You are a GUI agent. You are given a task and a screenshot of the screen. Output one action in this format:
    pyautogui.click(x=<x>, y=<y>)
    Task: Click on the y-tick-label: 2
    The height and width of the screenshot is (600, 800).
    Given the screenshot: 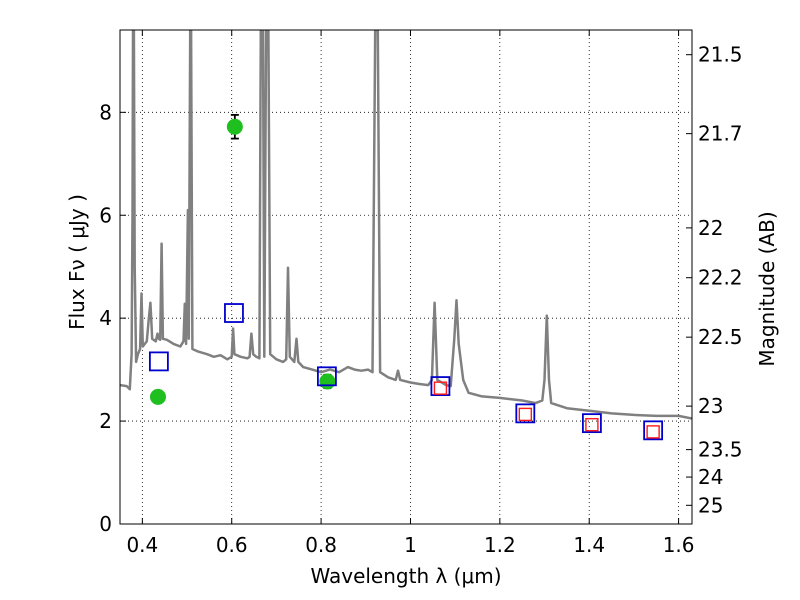 What is the action you would take?
    pyautogui.click(x=105, y=421)
    